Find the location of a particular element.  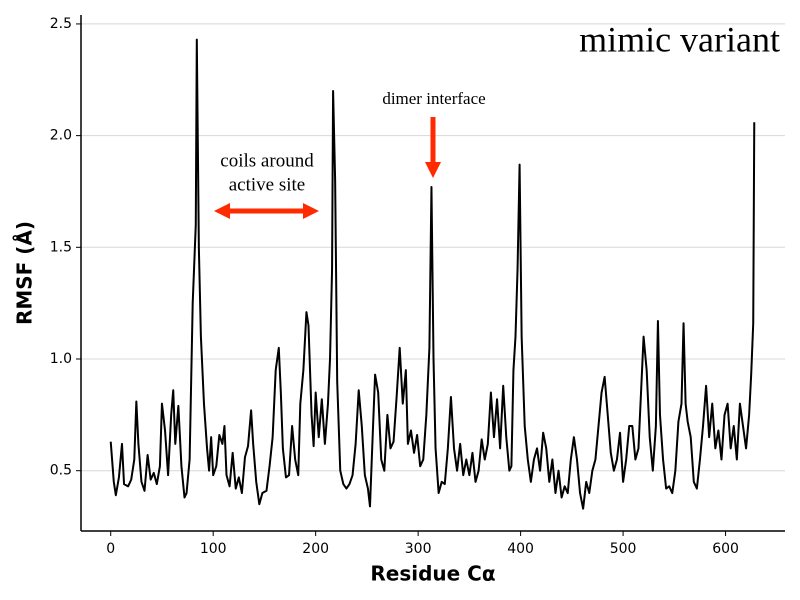

x-tick-label: 500 is located at coordinates (623, 549).